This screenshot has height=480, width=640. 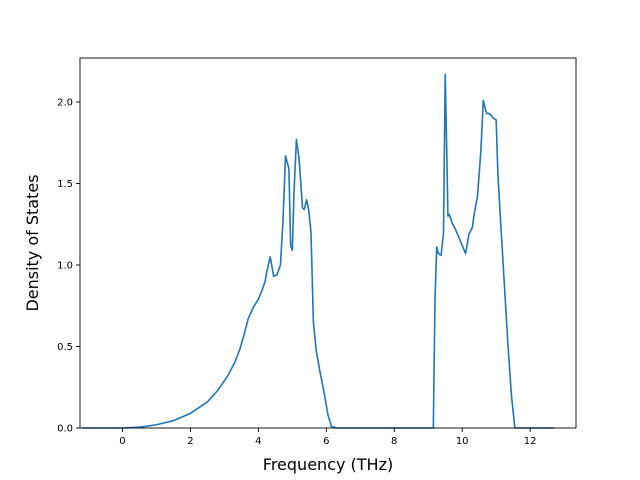 I want to click on x-tick-label: 2, so click(x=190, y=441).